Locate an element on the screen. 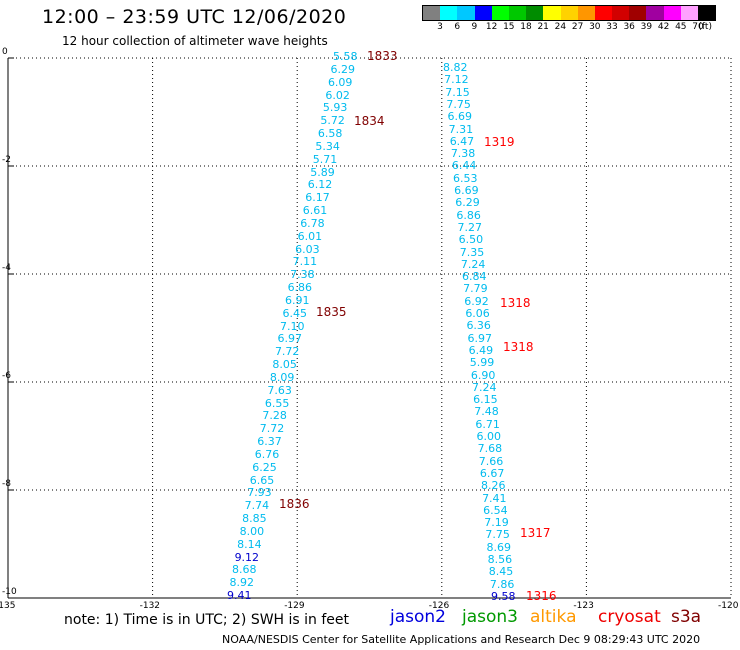 Image resolution: width=740 pixels, height=650 pixels. swh-value: 6.92 is located at coordinates (476, 301).